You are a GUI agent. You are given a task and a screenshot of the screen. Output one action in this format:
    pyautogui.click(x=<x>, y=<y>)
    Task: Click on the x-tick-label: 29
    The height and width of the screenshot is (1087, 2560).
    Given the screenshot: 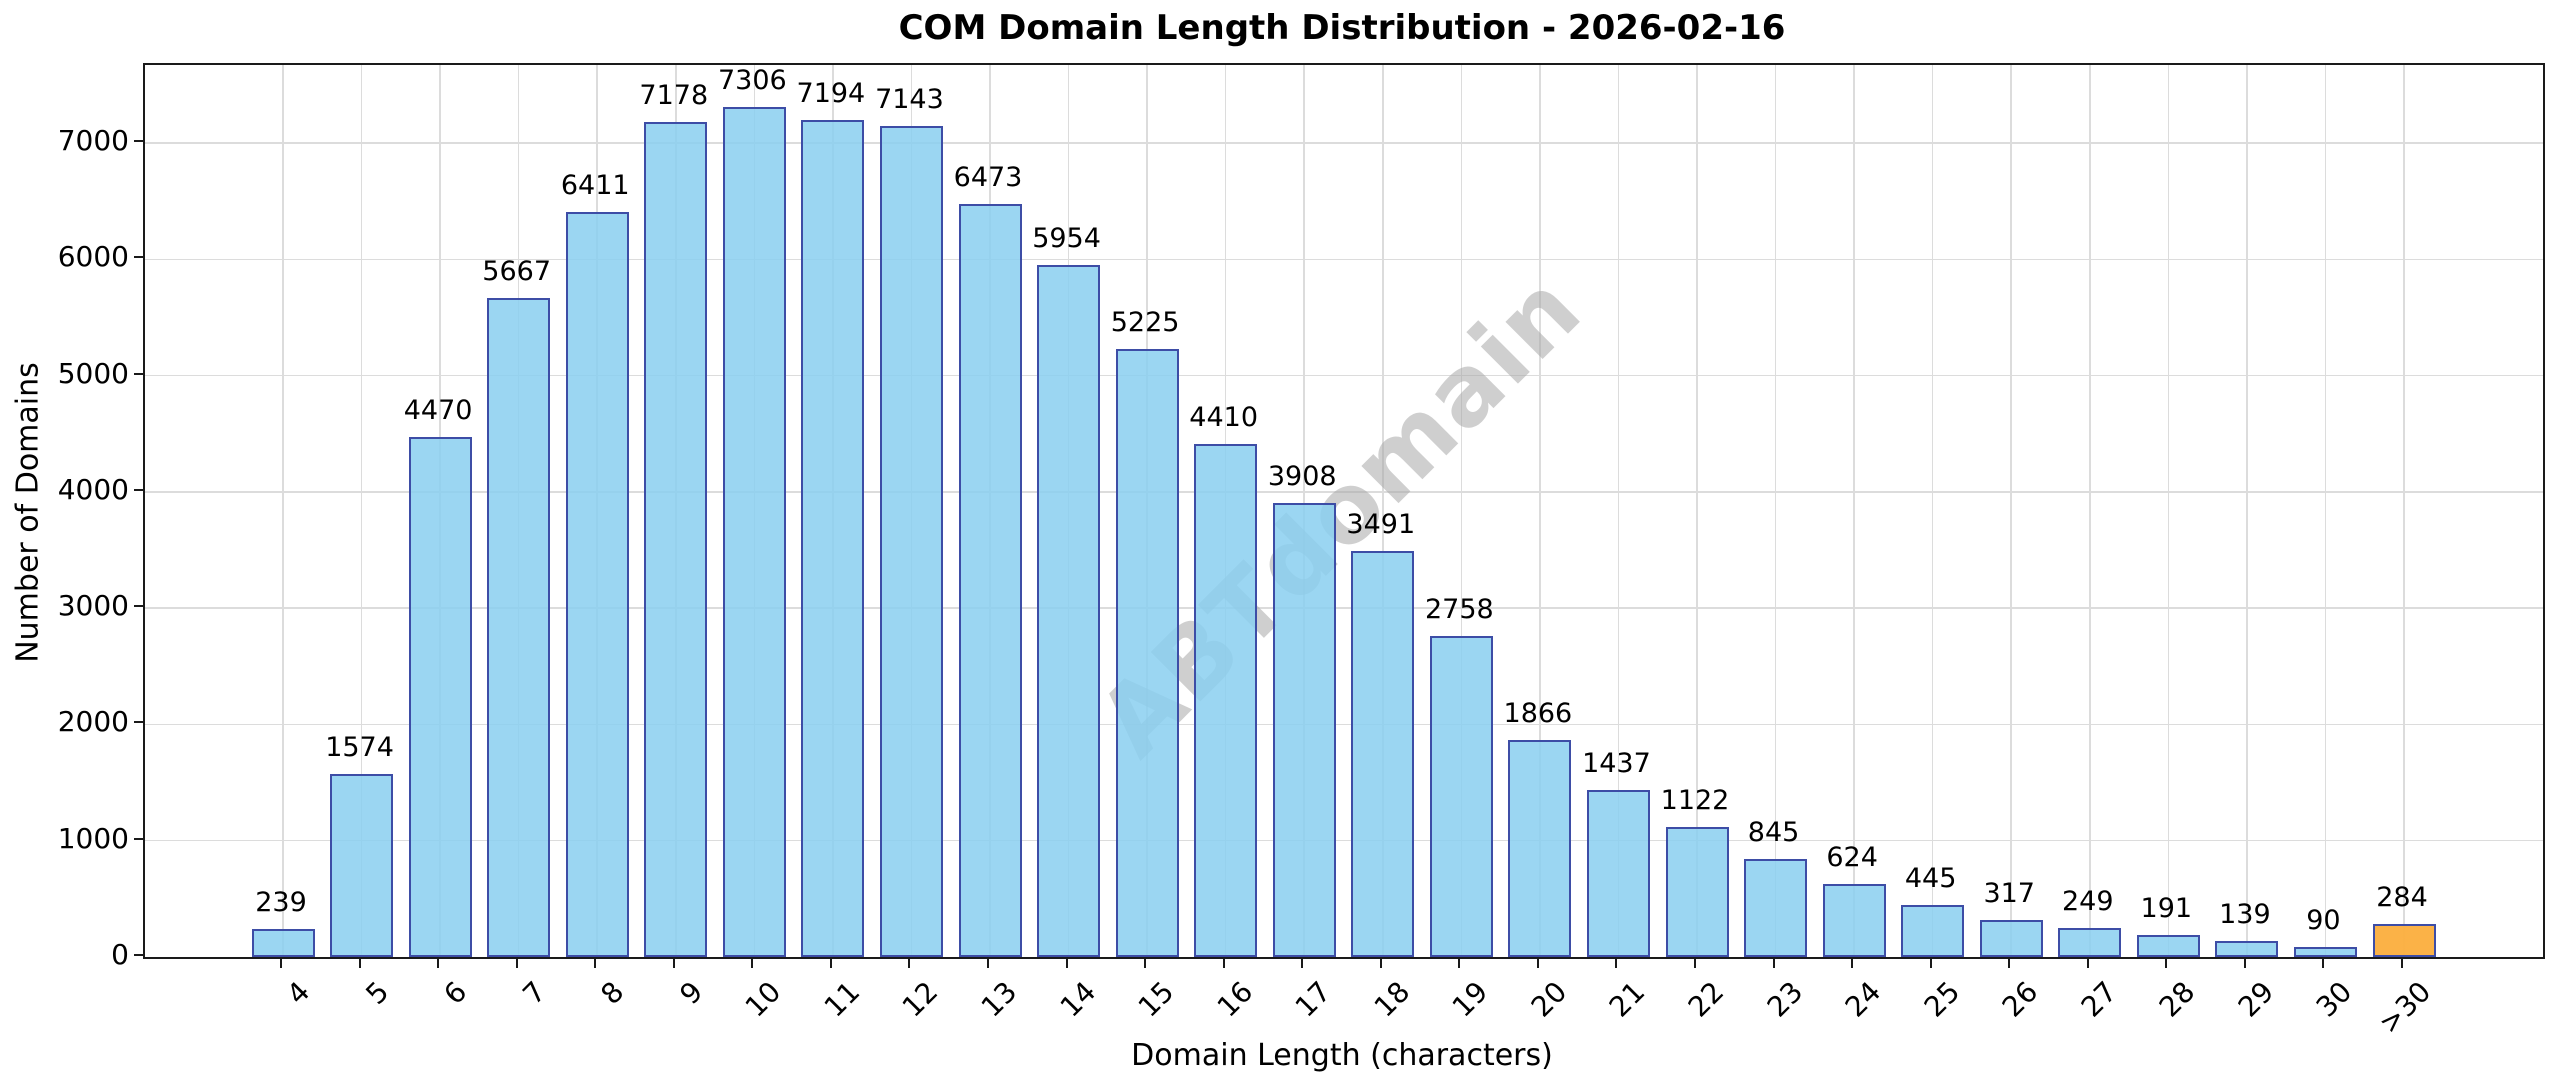 What is the action you would take?
    pyautogui.click(x=2256, y=999)
    